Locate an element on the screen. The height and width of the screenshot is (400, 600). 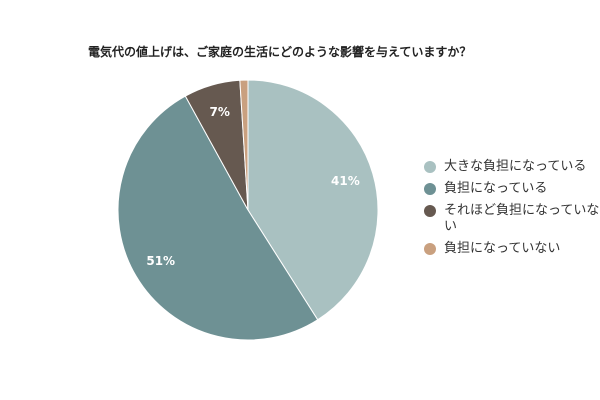
legend-label: 負担になっている is located at coordinates (496, 188).